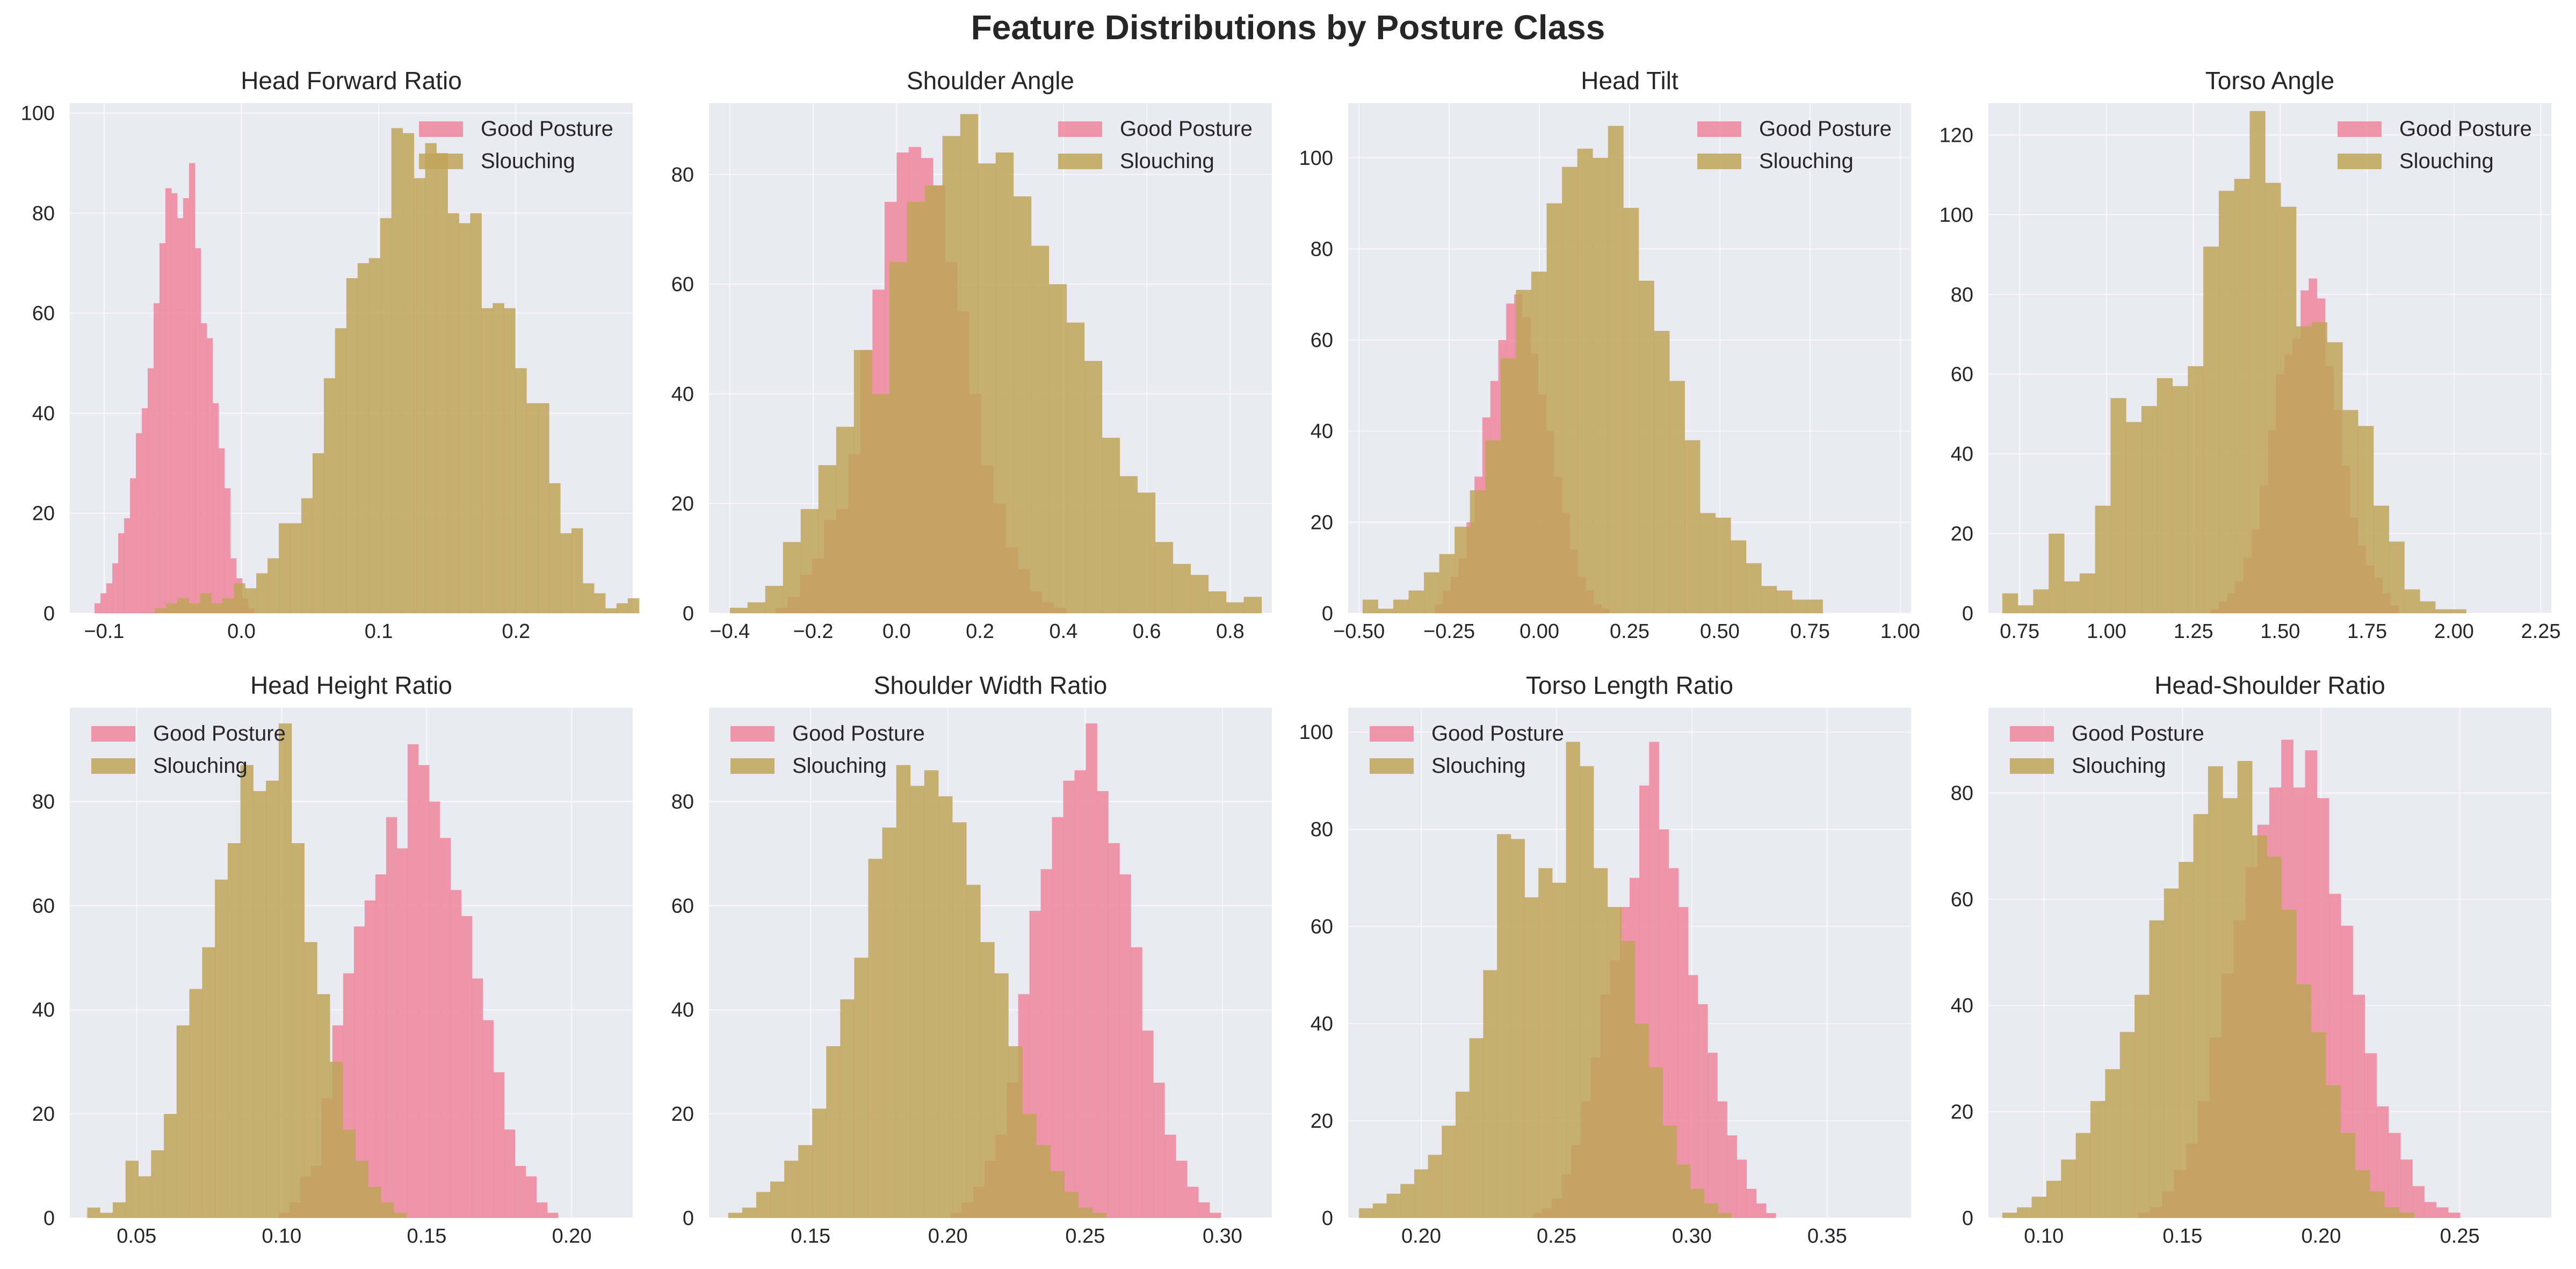 The width and height of the screenshot is (2576, 1269). Describe the element at coordinates (1962, 899) in the screenshot. I see `y-tick-label: 60` at that location.